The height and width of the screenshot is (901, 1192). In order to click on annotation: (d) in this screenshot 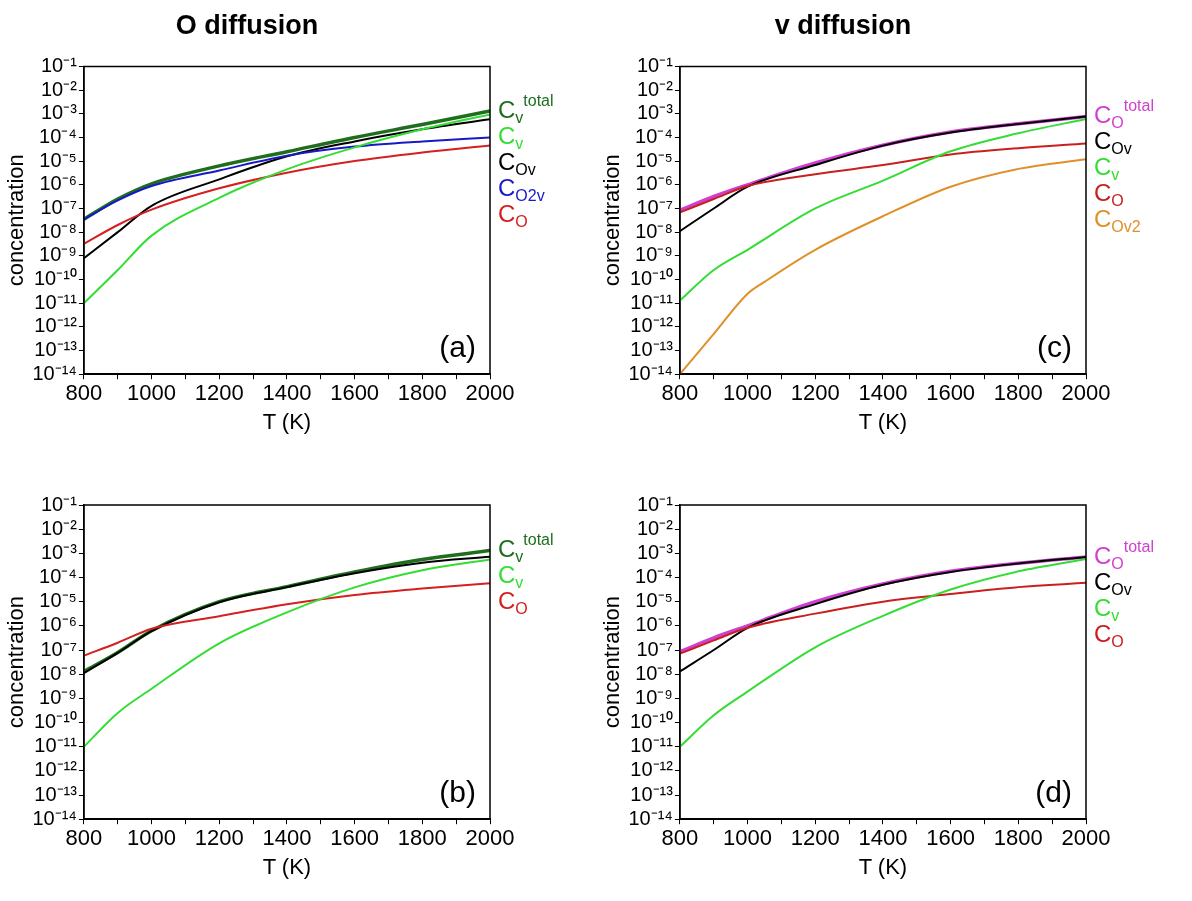, I will do `click(1053, 792)`.